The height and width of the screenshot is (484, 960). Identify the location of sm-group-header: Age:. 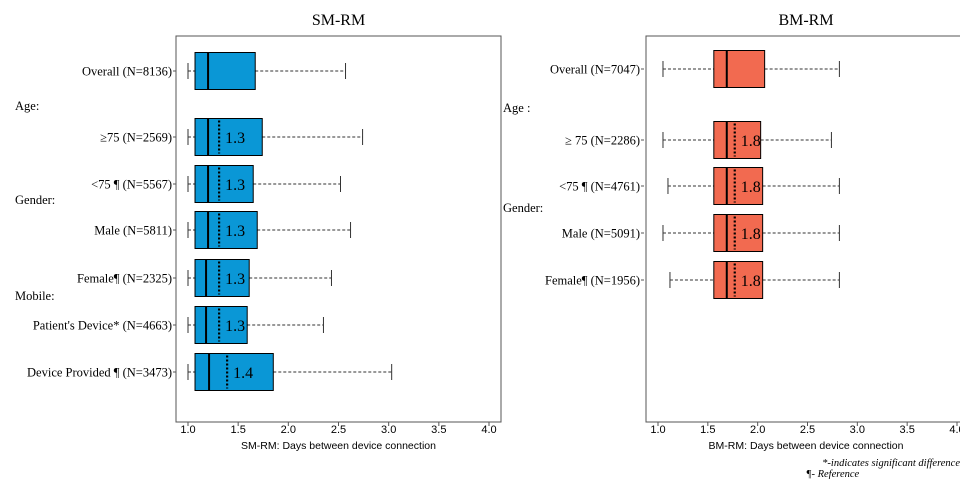
(27, 106).